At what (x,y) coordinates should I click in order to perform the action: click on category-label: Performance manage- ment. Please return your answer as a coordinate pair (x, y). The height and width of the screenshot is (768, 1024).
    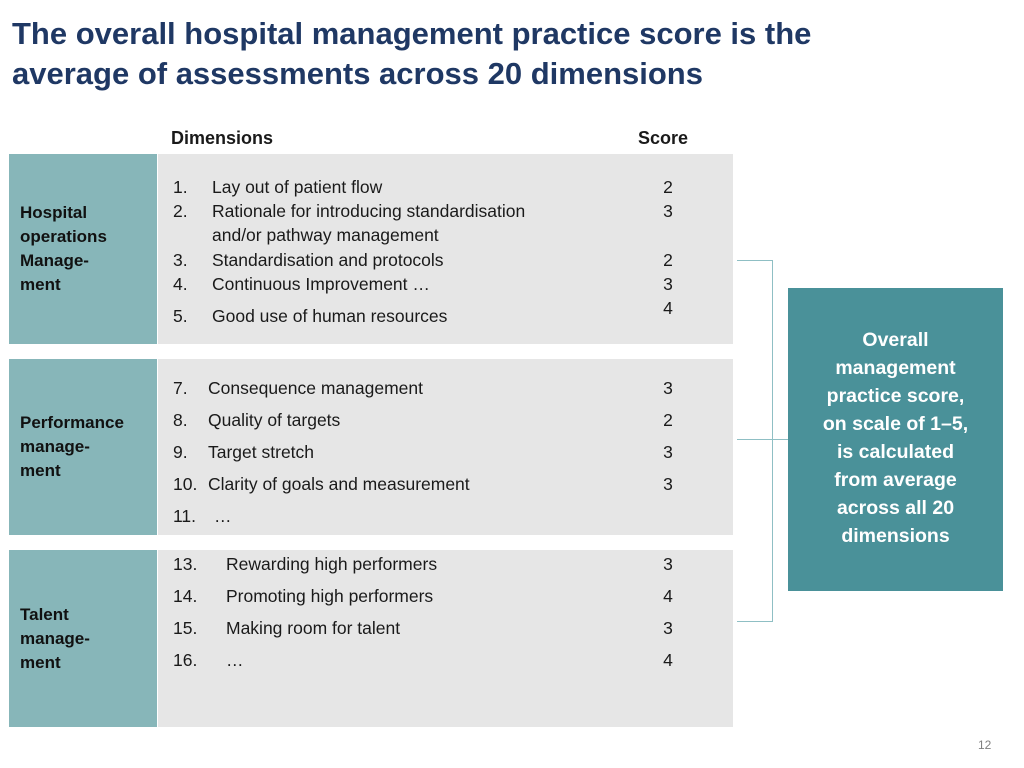
    Looking at the image, I should click on (72, 447).